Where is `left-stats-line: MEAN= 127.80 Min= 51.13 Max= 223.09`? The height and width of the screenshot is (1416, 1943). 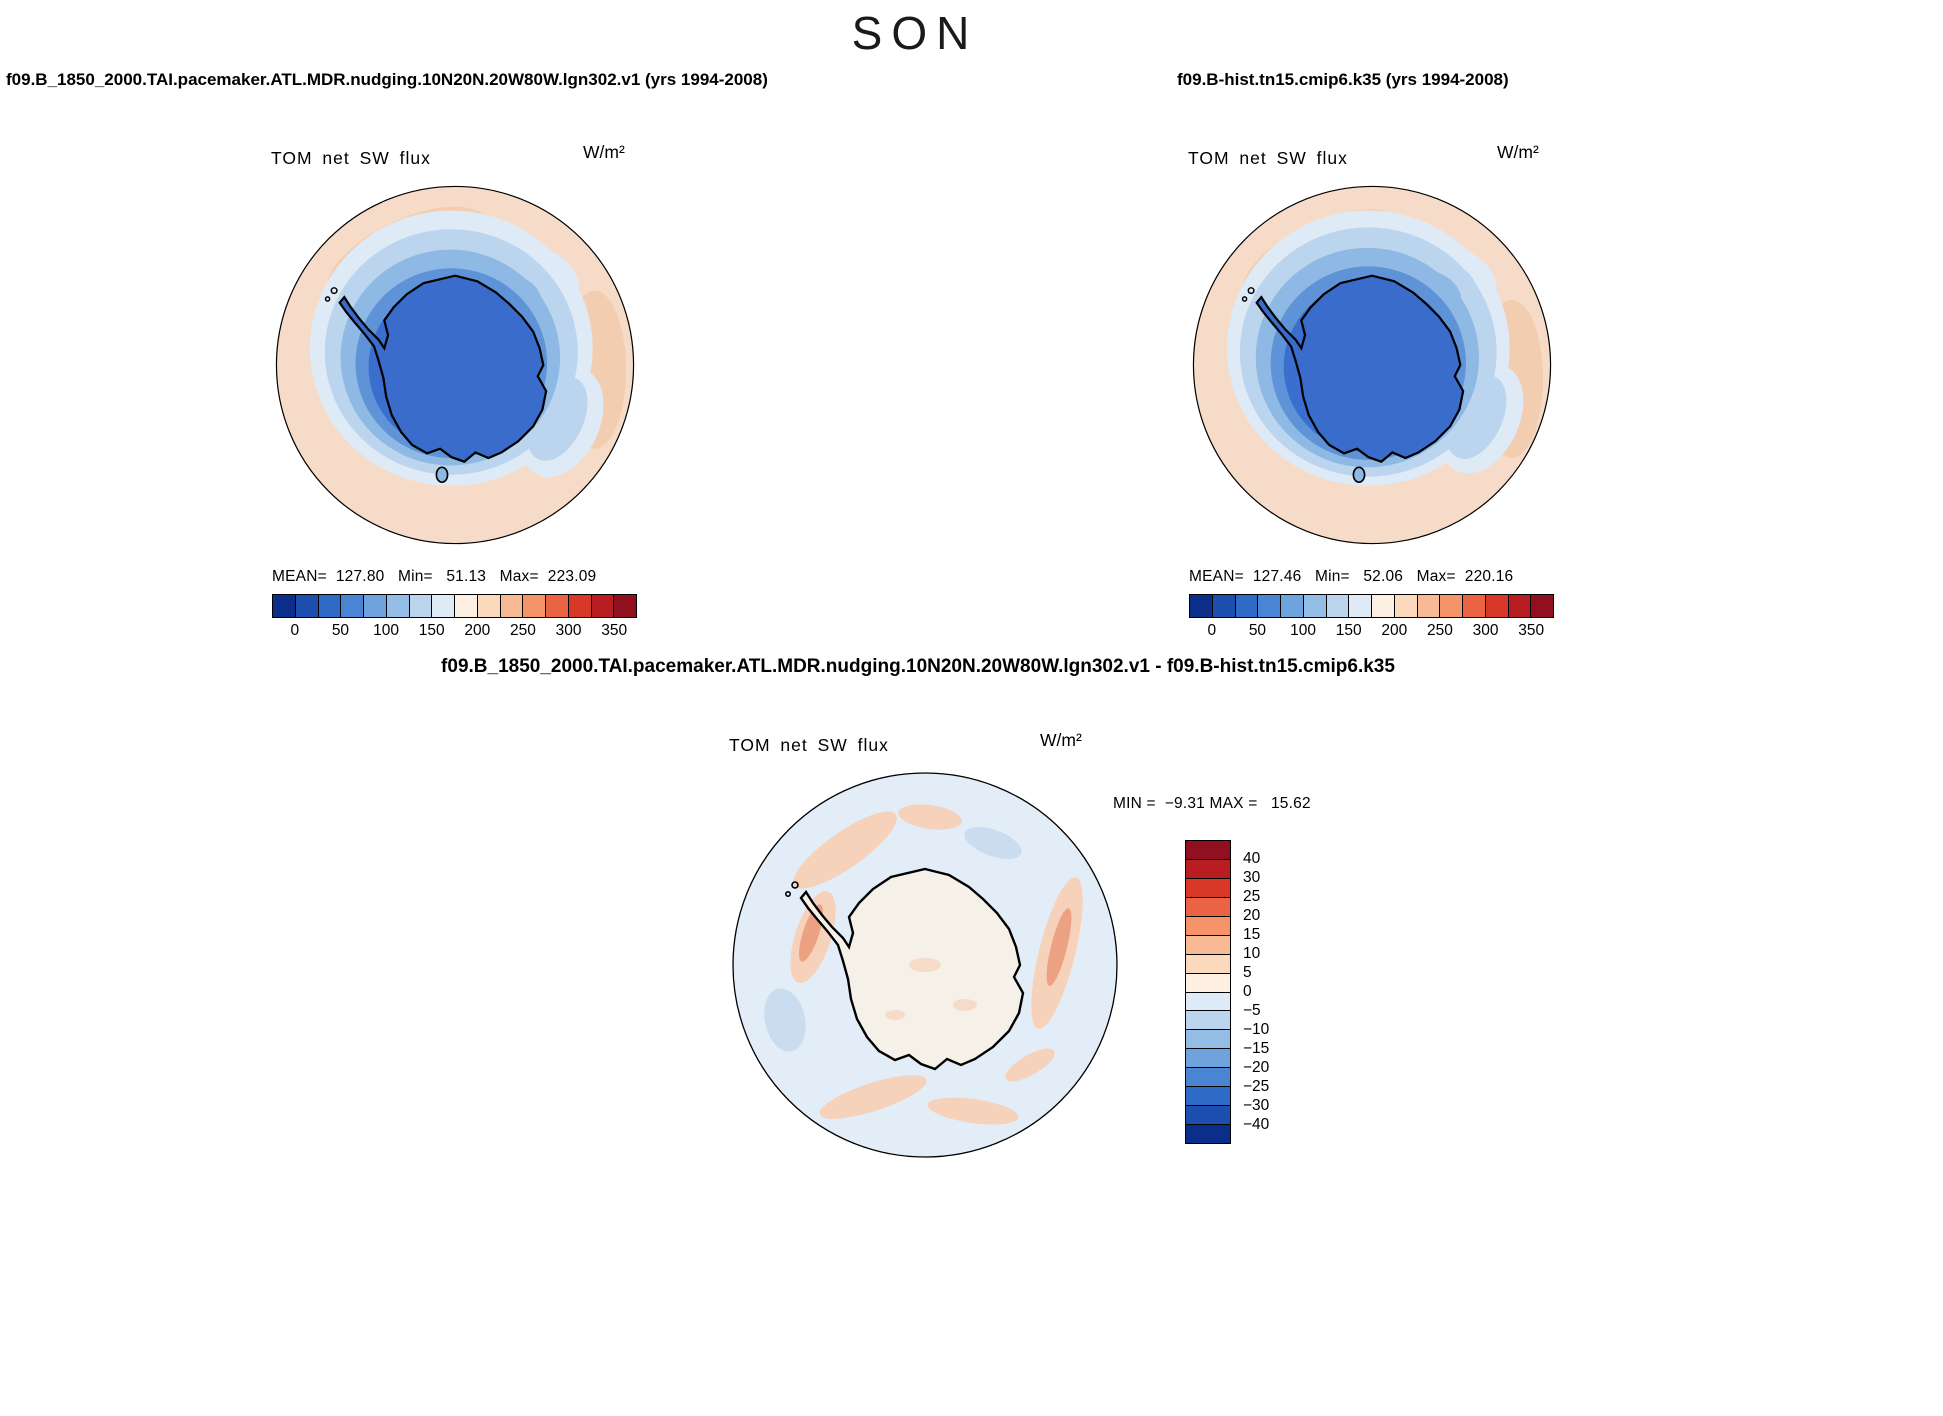
left-stats-line: MEAN= 127.80 Min= 51.13 Max= 223.09 is located at coordinates (434, 576).